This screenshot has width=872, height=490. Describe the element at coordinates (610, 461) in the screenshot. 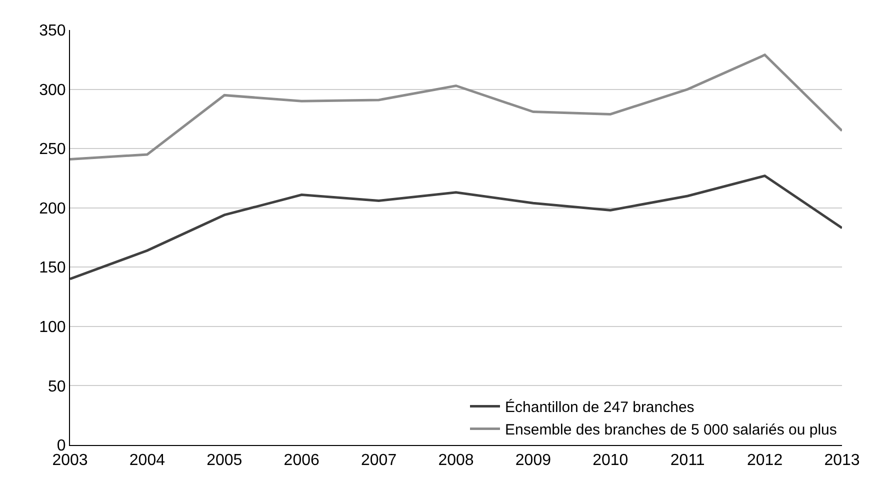

I see `x-tick-label: 2010` at that location.